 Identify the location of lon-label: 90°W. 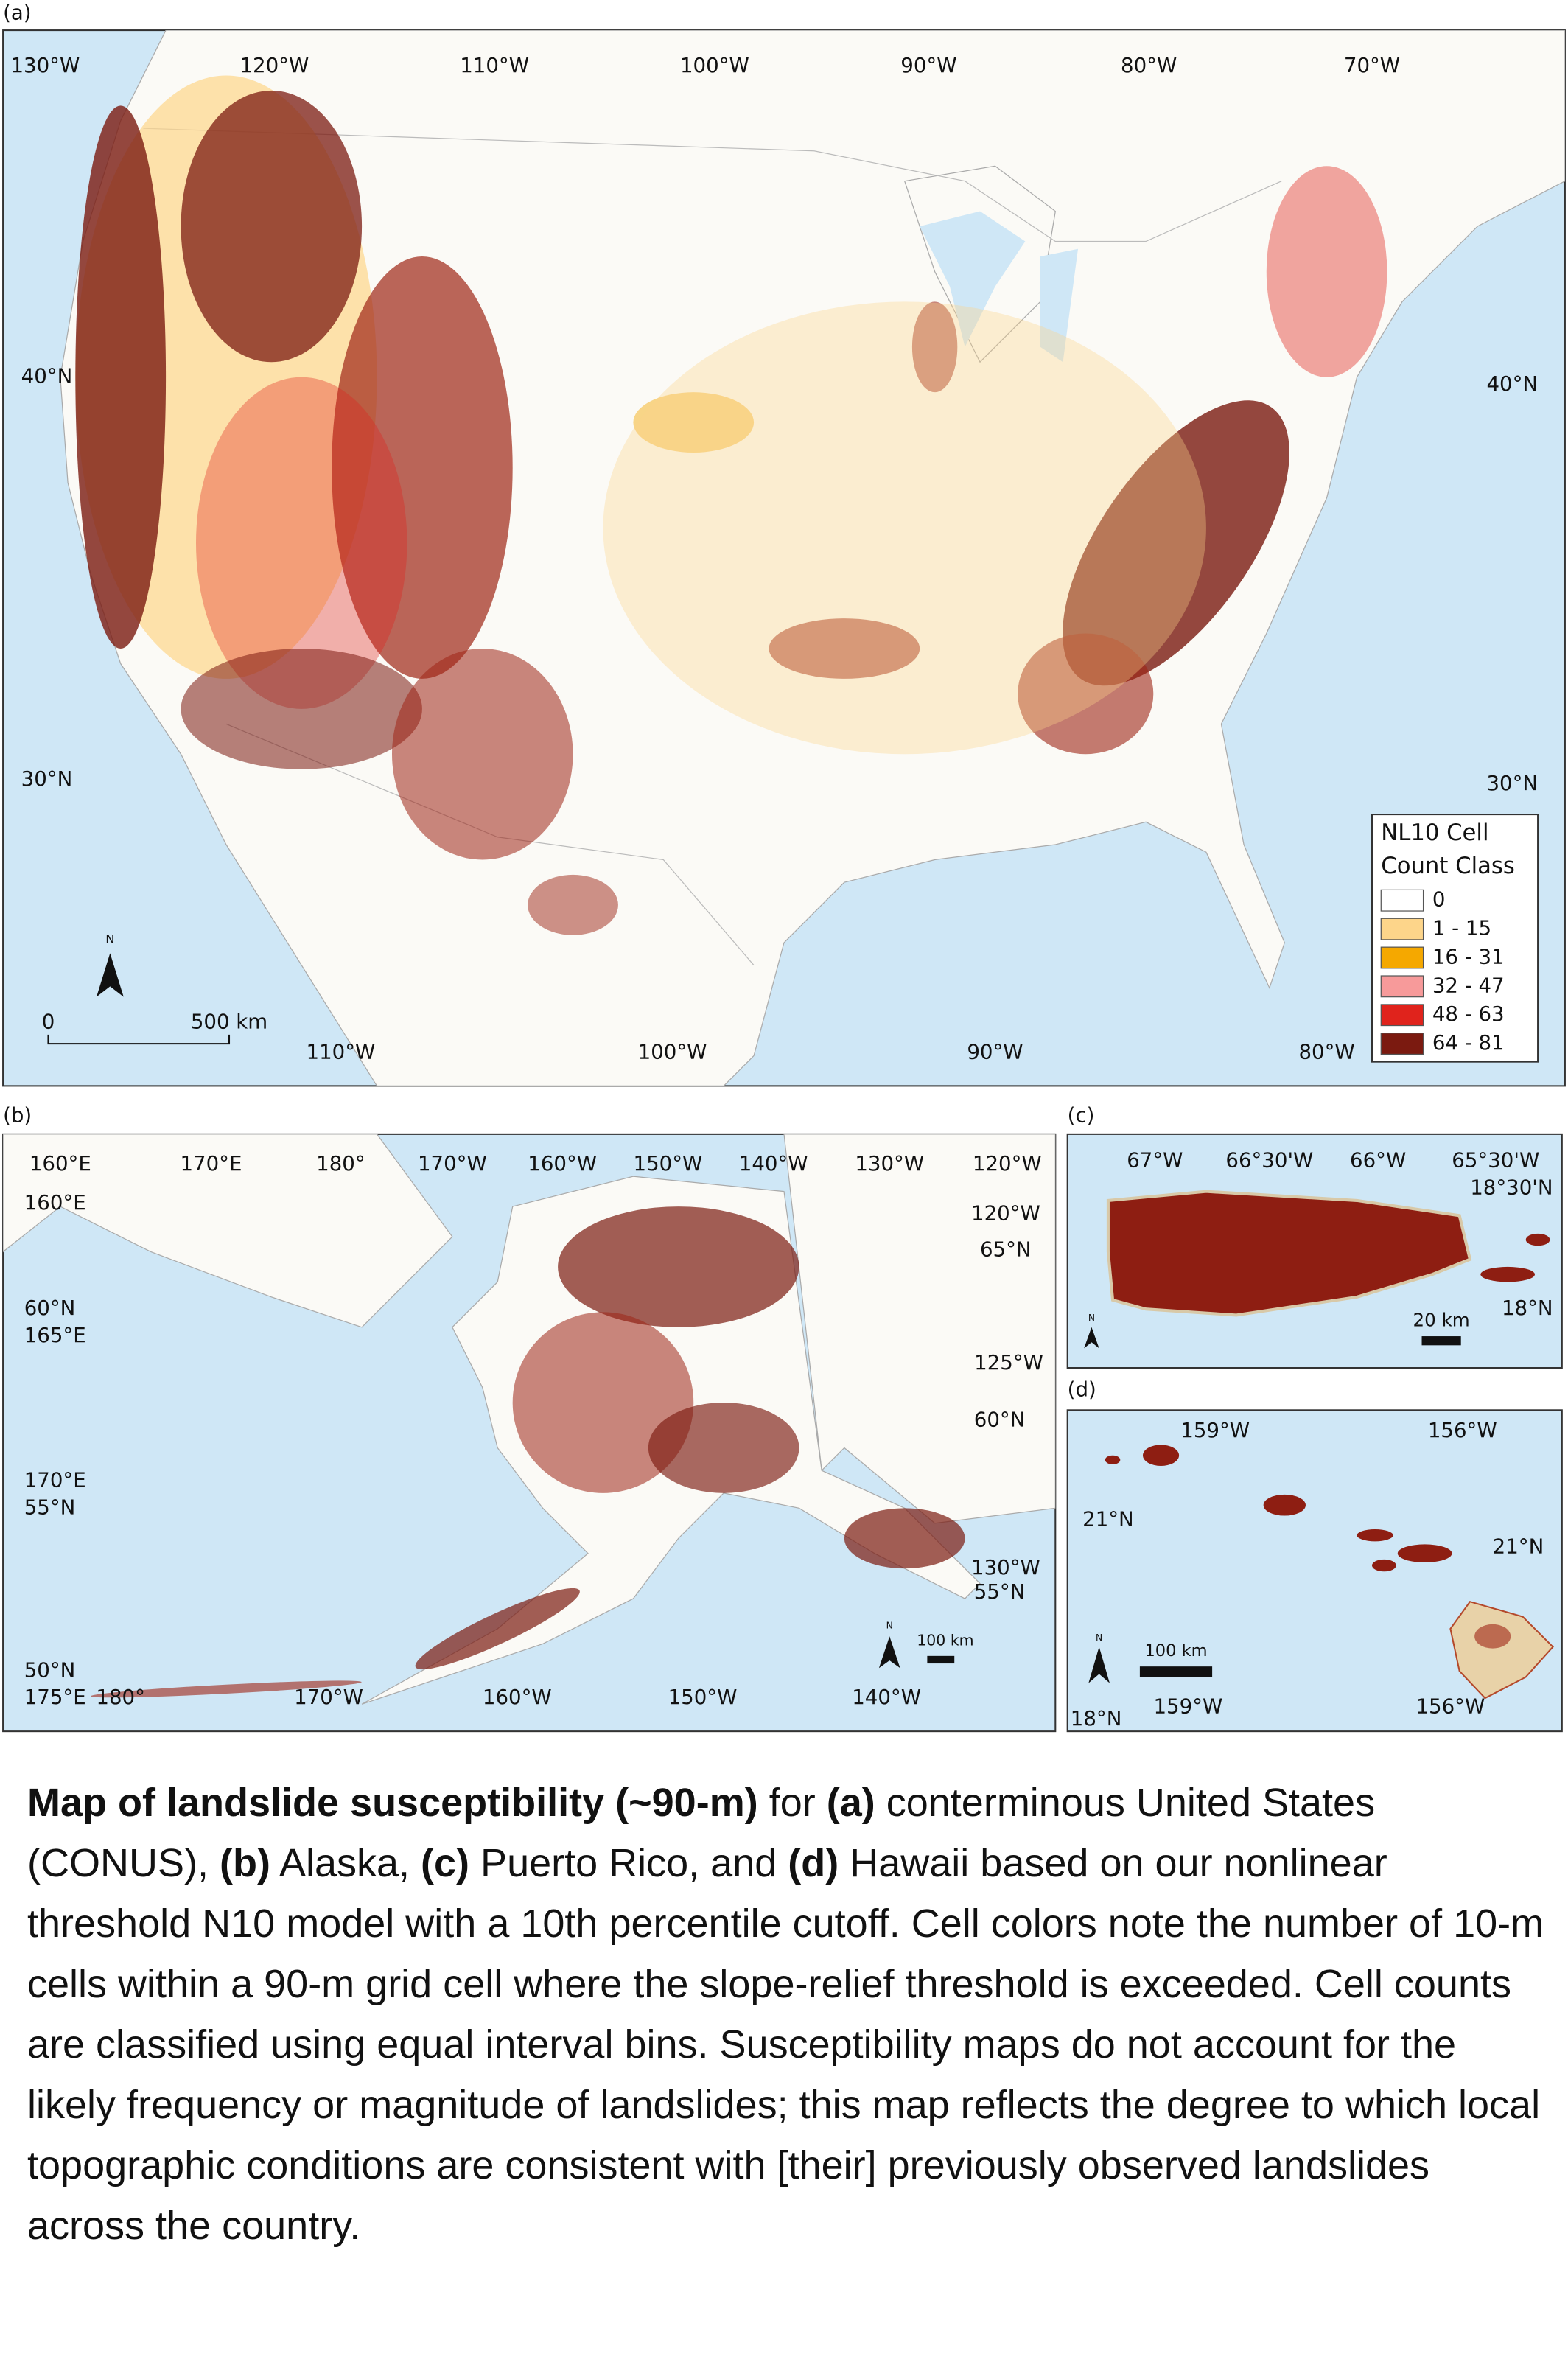
(995, 1051).